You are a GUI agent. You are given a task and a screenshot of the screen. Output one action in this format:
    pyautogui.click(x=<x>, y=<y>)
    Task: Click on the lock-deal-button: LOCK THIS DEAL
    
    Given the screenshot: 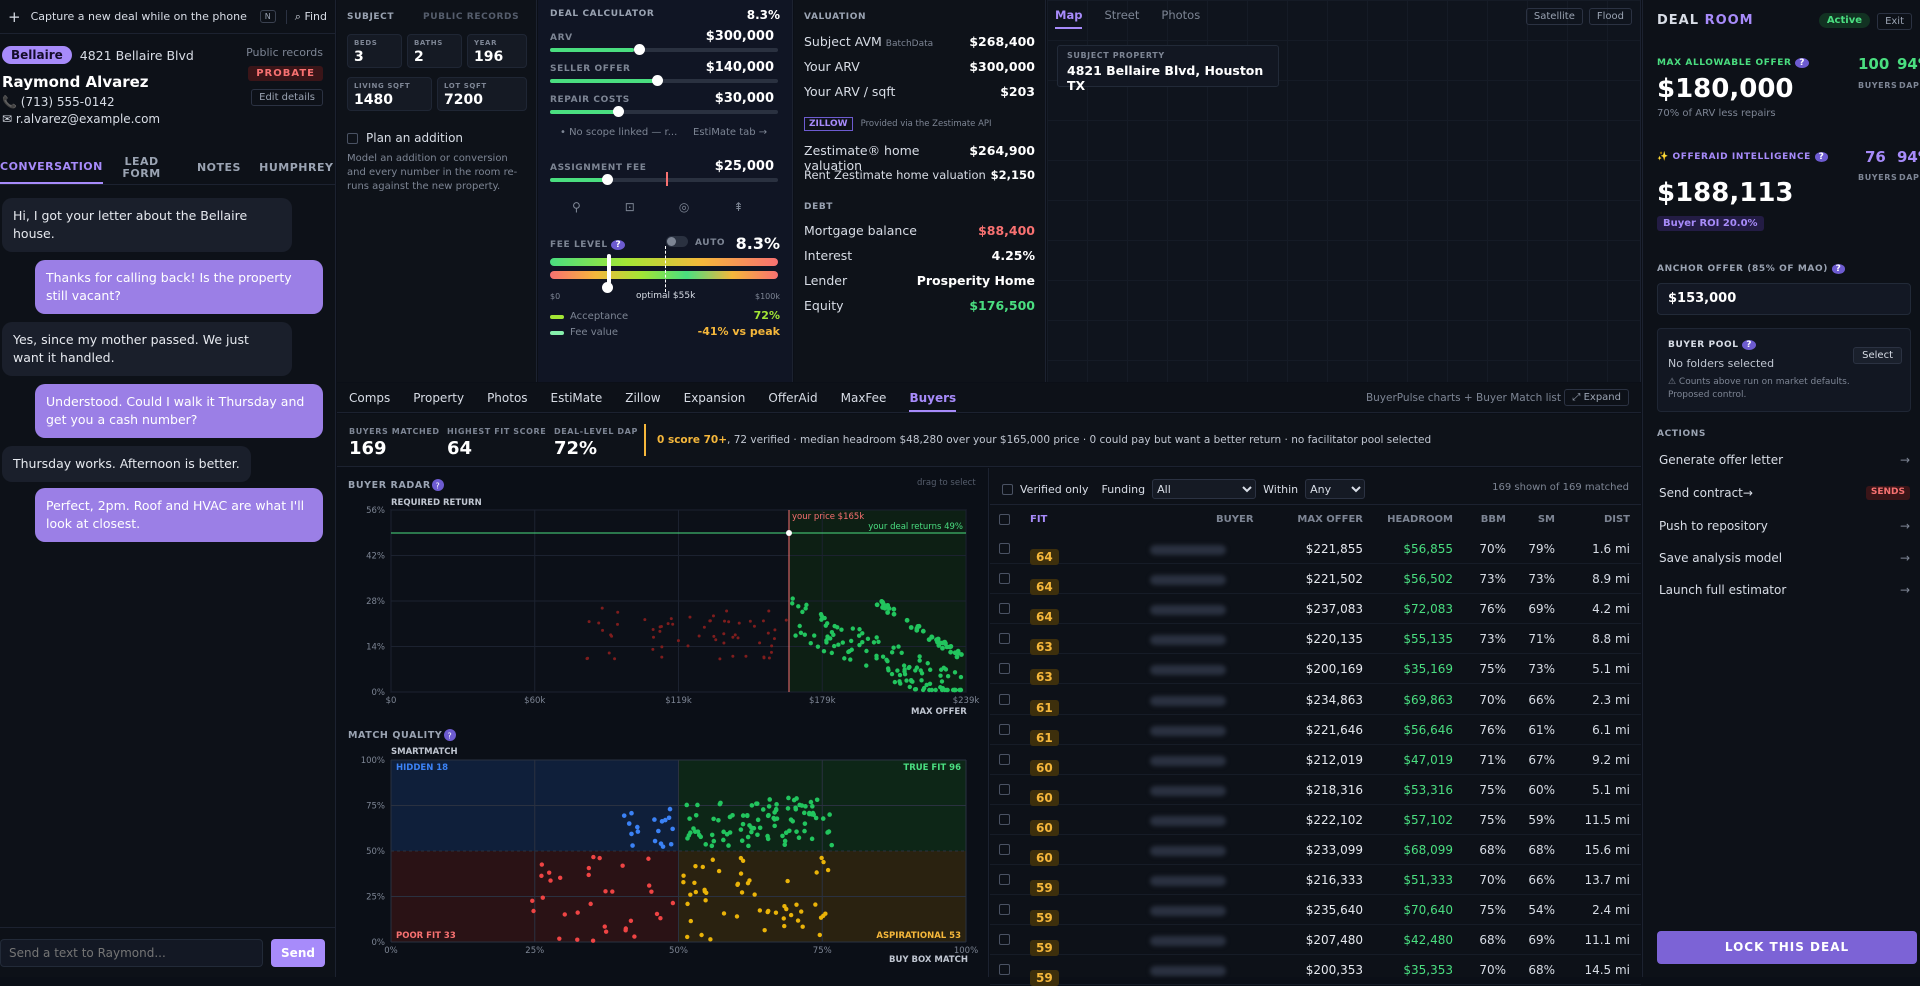 What is the action you would take?
    pyautogui.click(x=1787, y=947)
    